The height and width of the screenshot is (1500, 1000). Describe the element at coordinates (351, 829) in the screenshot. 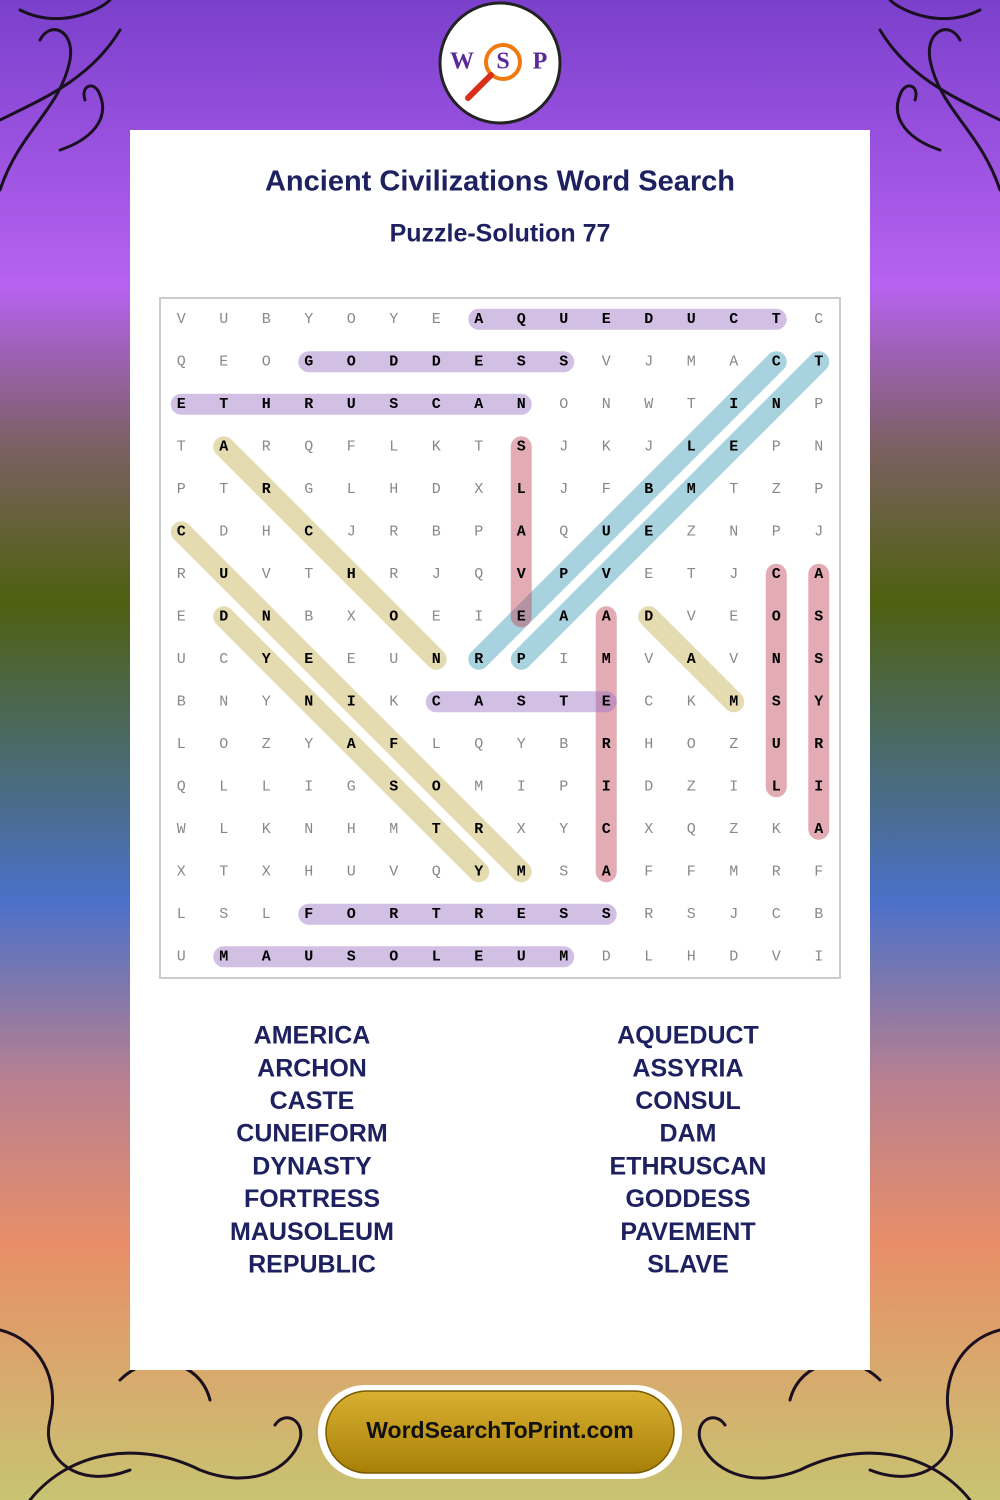

I see `grid-letter: H` at that location.